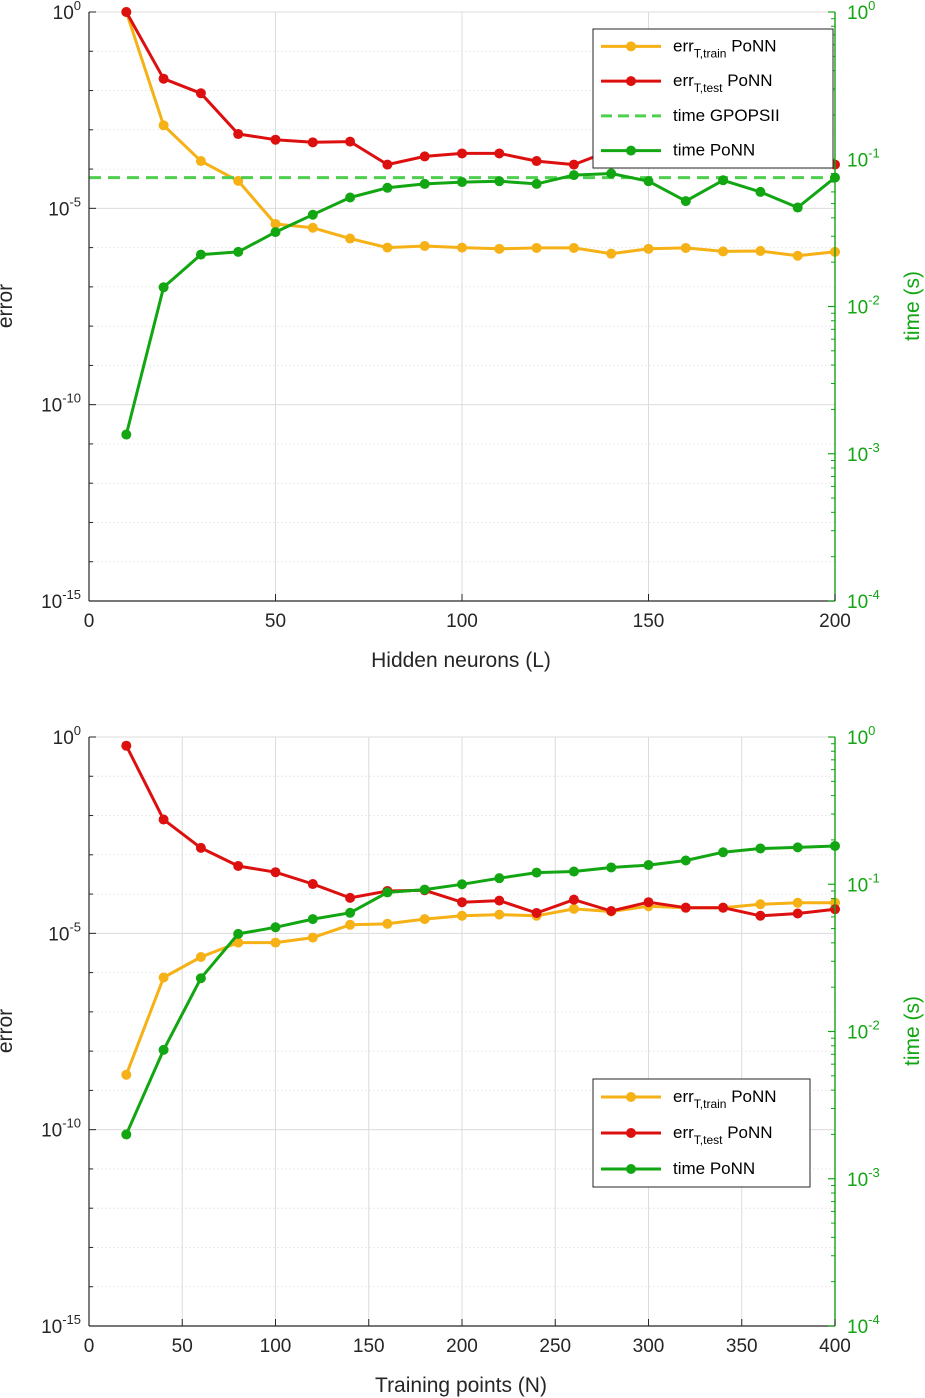 The image size is (925, 1398). I want to click on x-tick-label: 0, so click(89, 1346).